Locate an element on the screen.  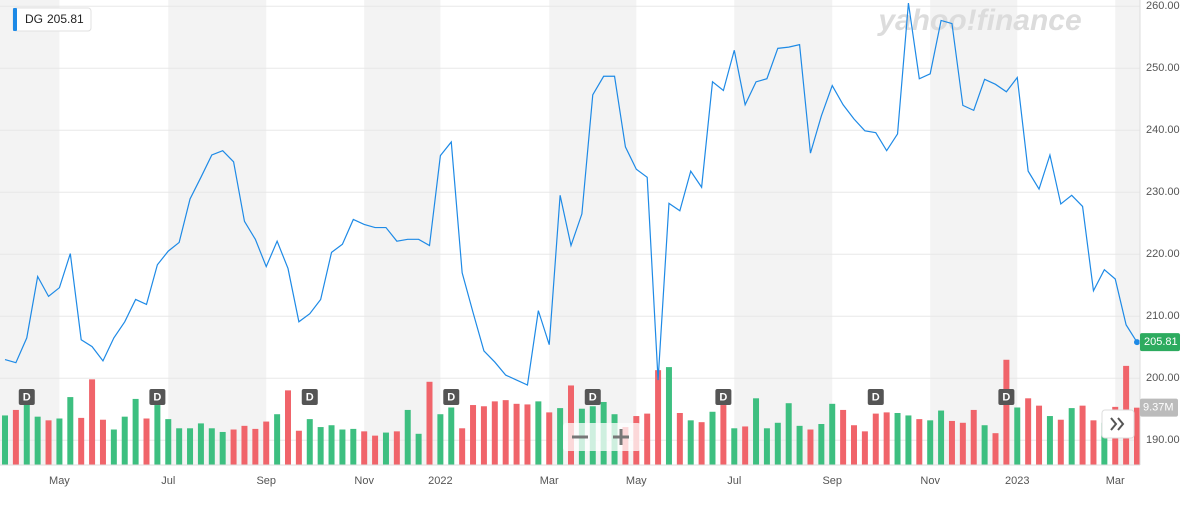
scroll-to-end is located at coordinates (1118, 424).